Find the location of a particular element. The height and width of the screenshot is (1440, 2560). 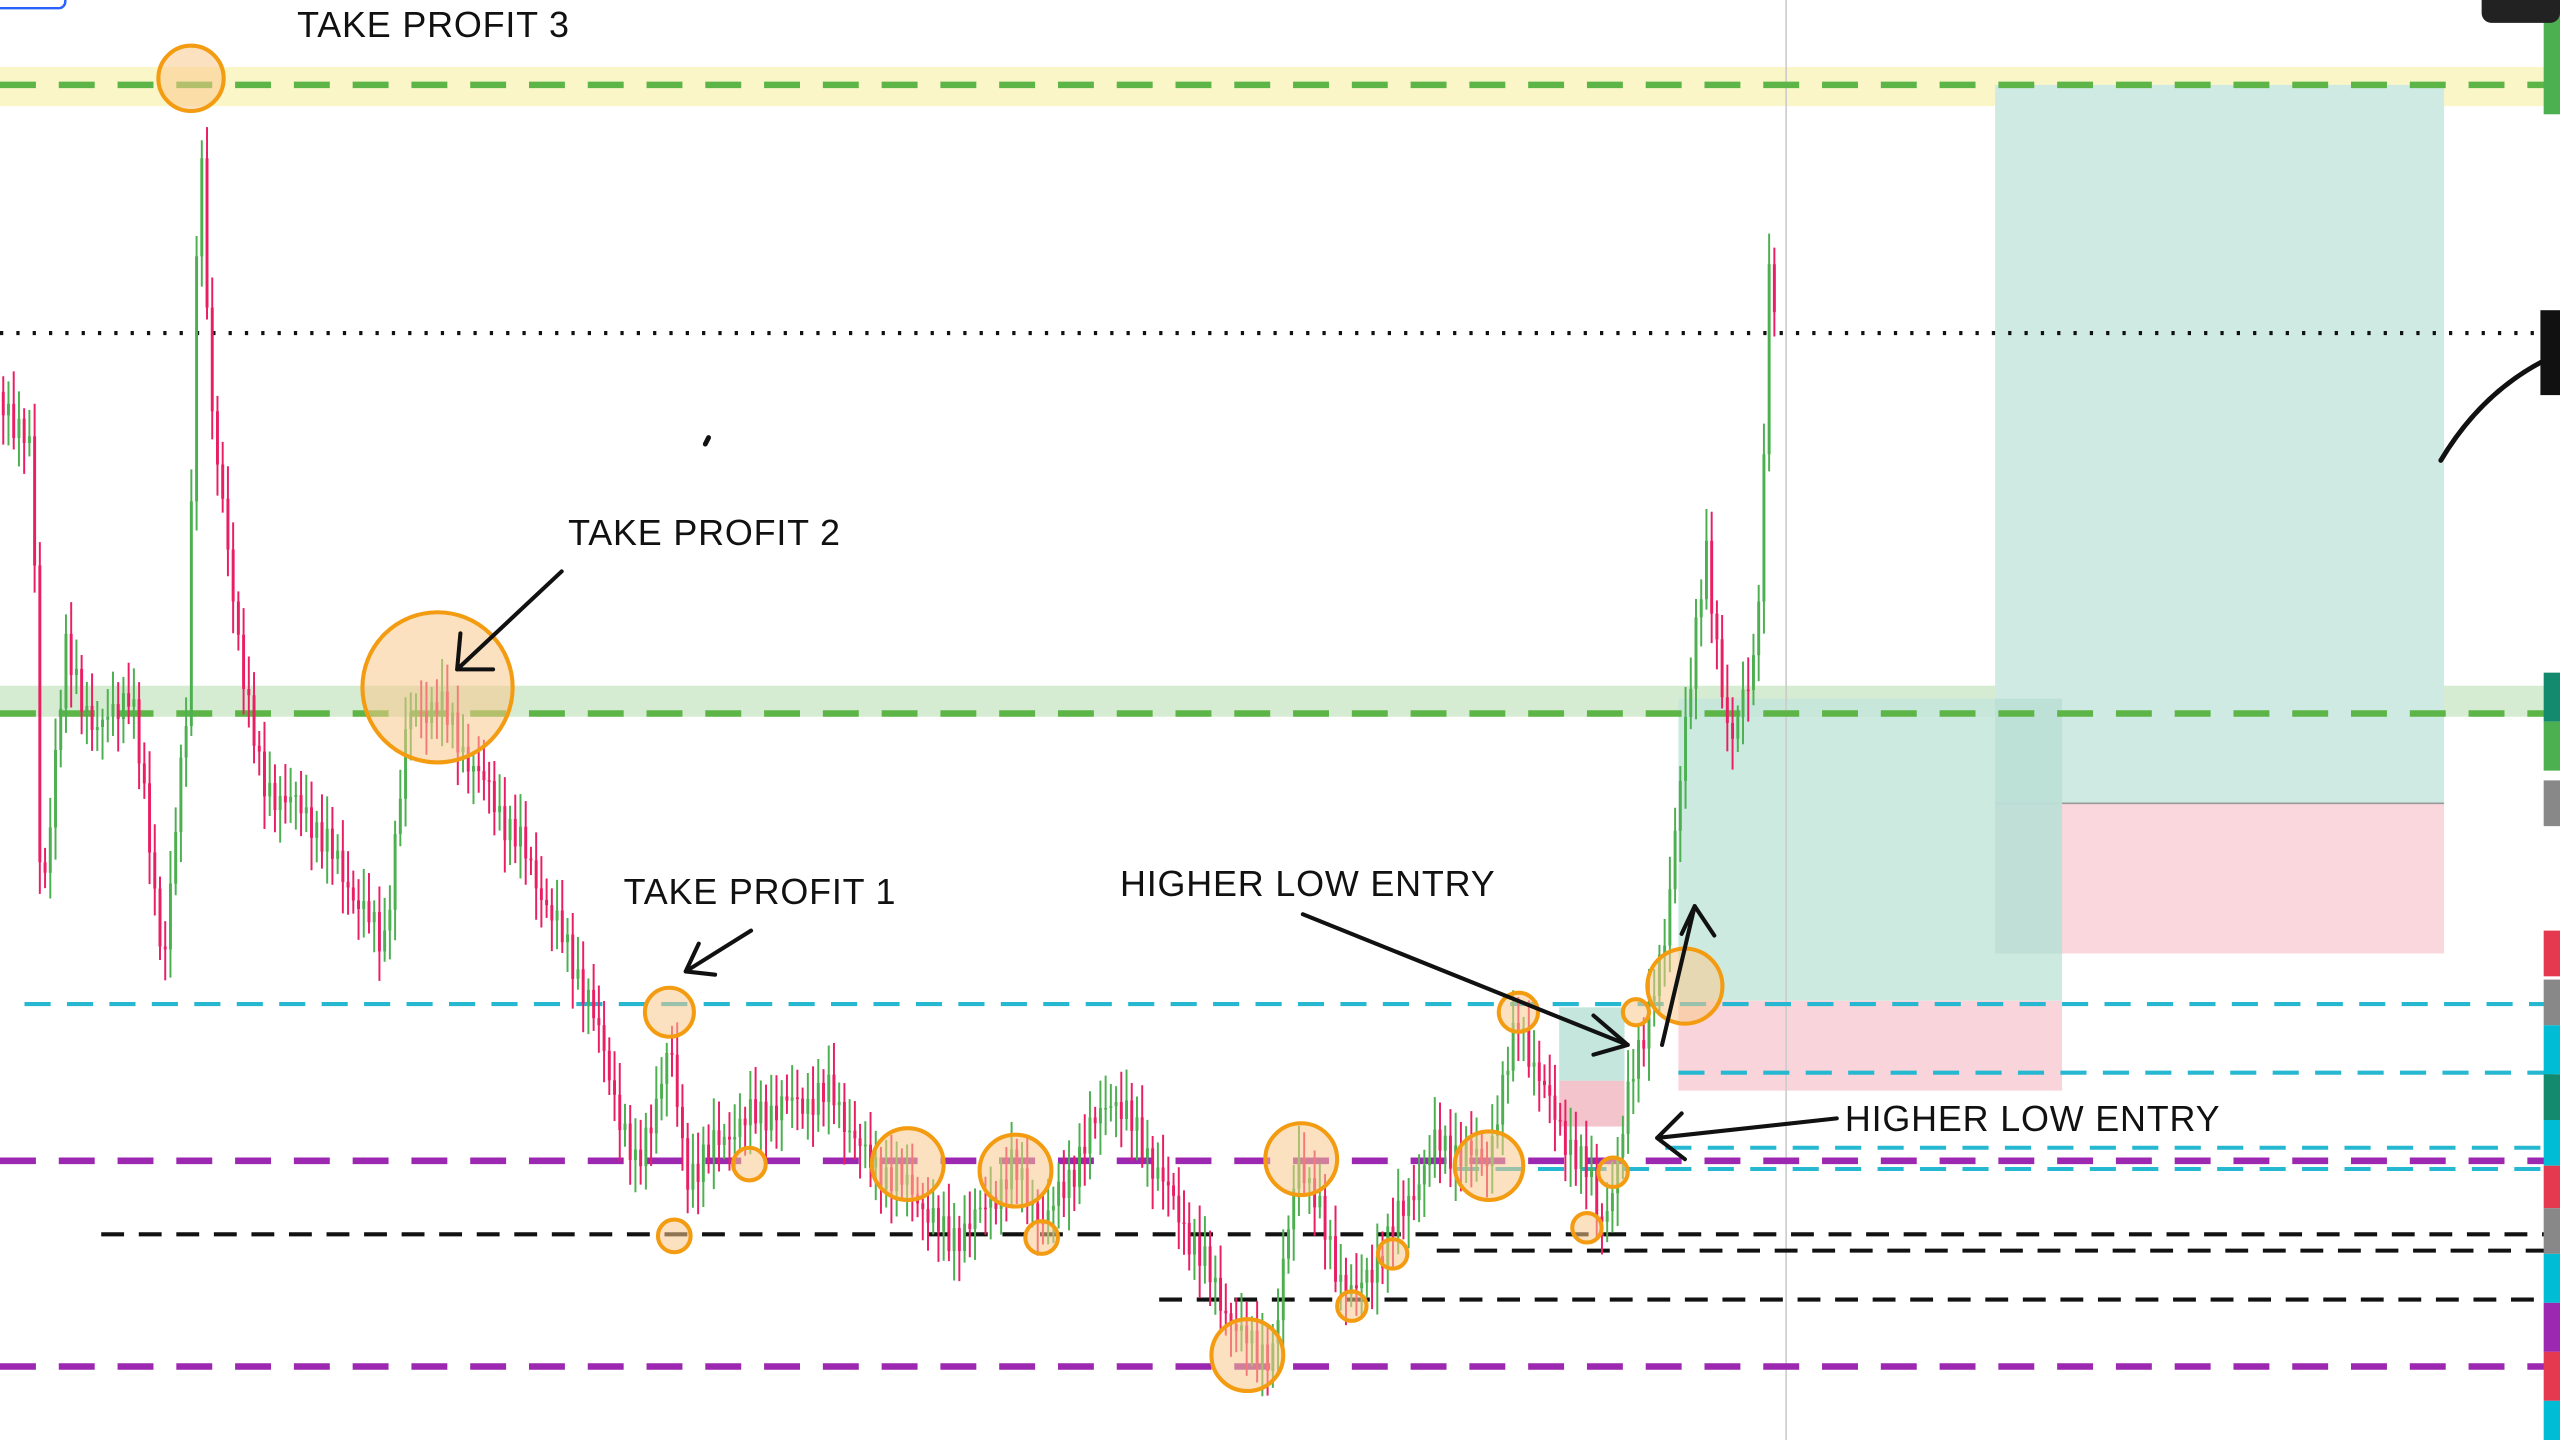

toolbar-button is located at coordinates (33, 5).